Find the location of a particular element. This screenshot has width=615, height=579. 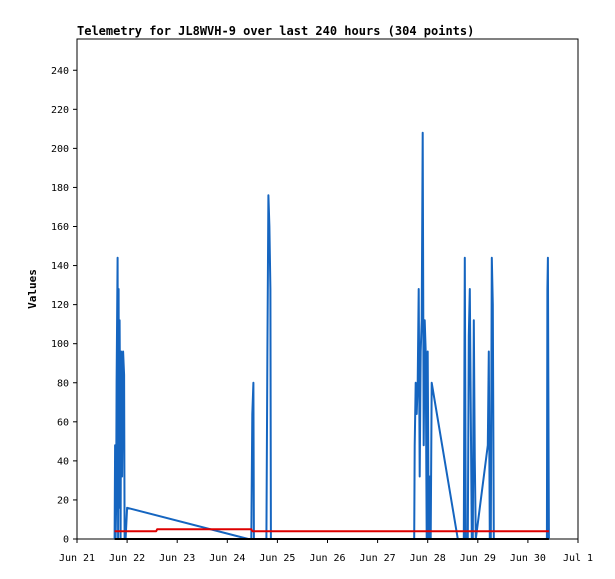

x-tick-label: Jul 1 is located at coordinates (578, 558).